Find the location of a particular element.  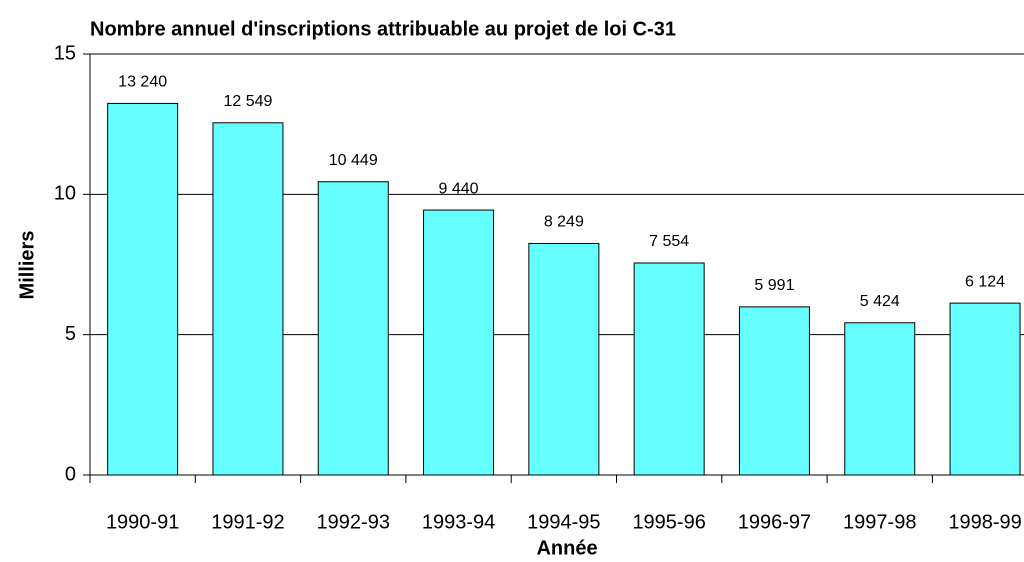

value-label: 12 549 is located at coordinates (247, 101).